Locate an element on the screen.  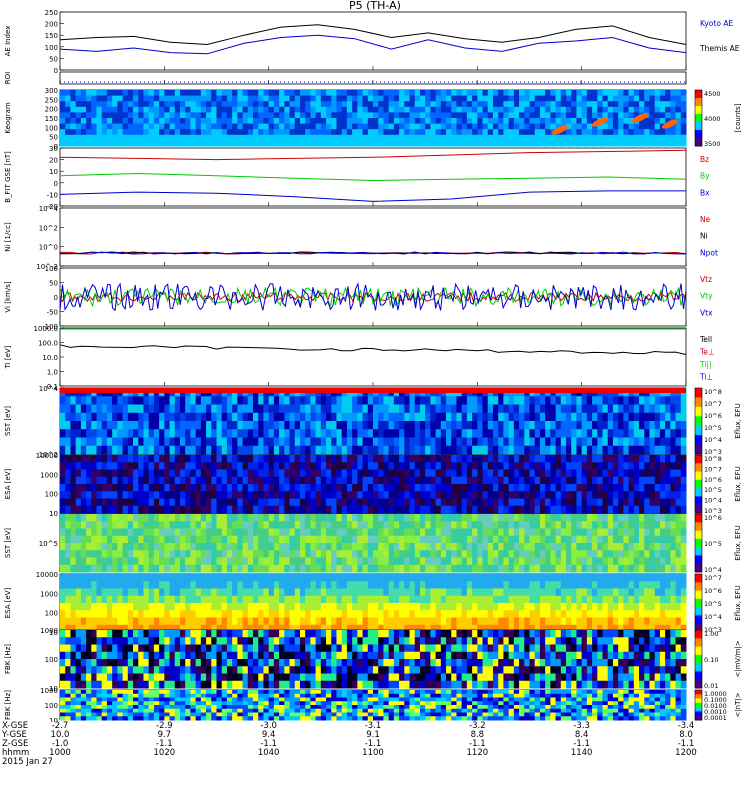
colorbar-tick-label: 10^6 is located at coordinates (713, 518).